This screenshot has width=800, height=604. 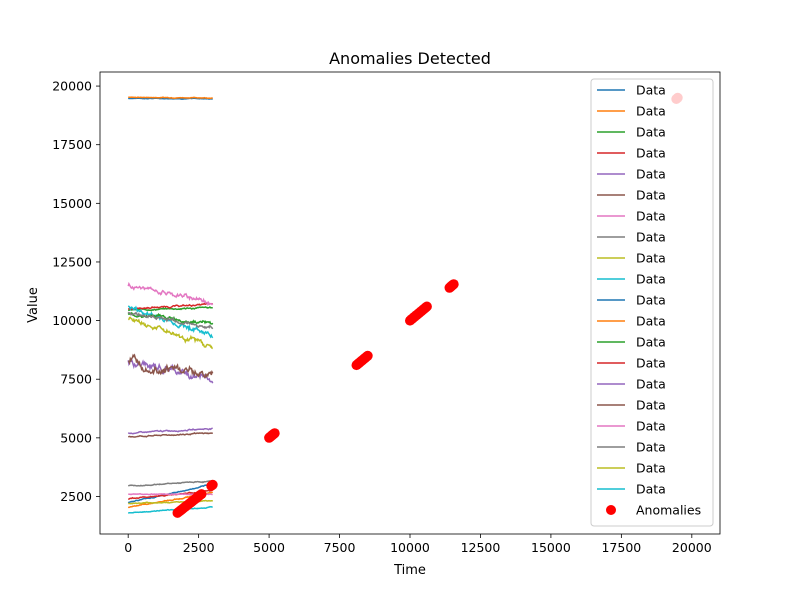 I want to click on x-tick-label: 15000, so click(x=551, y=547).